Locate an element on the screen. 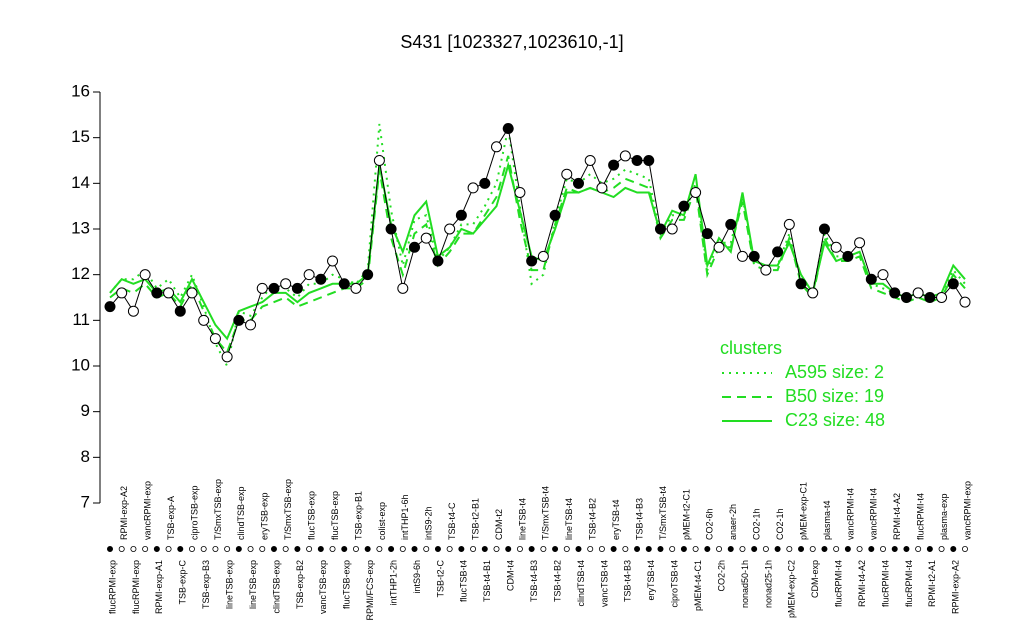  y-tick-label: 7 is located at coordinates (85, 501).